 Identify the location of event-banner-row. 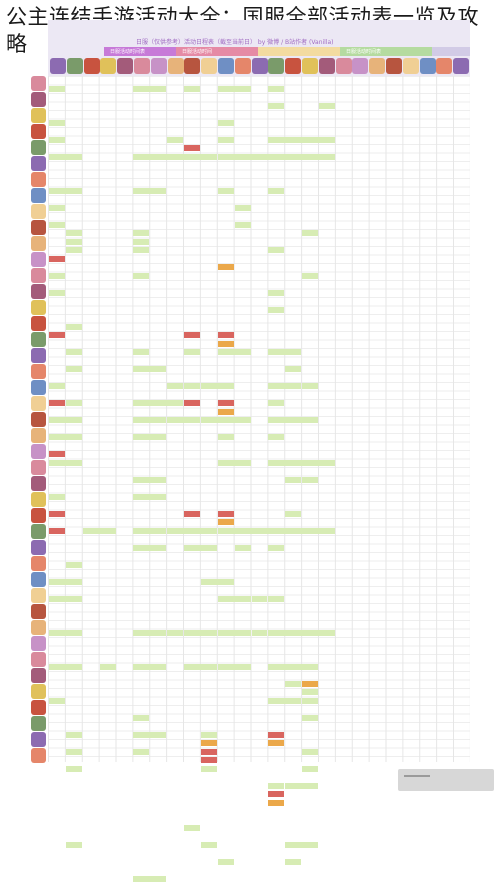
(260, 66).